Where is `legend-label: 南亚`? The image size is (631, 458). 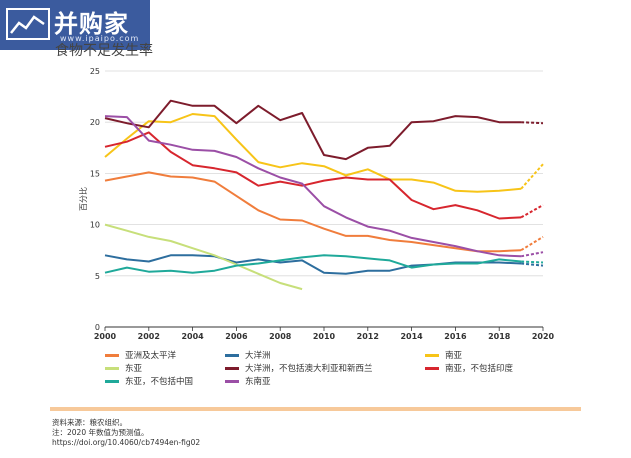
legend-label: 南亚 is located at coordinates (454, 356).